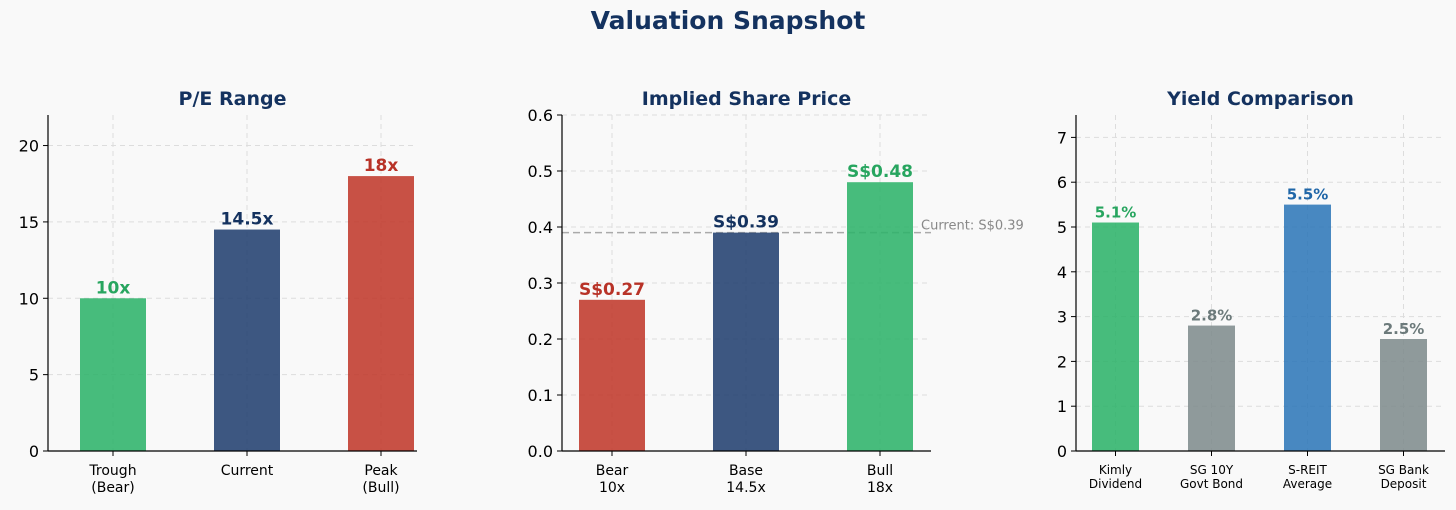 The width and height of the screenshot is (1456, 510). Describe the element at coordinates (1115, 477) in the screenshot. I see `x-tick-label: Kimly Dividend` at that location.